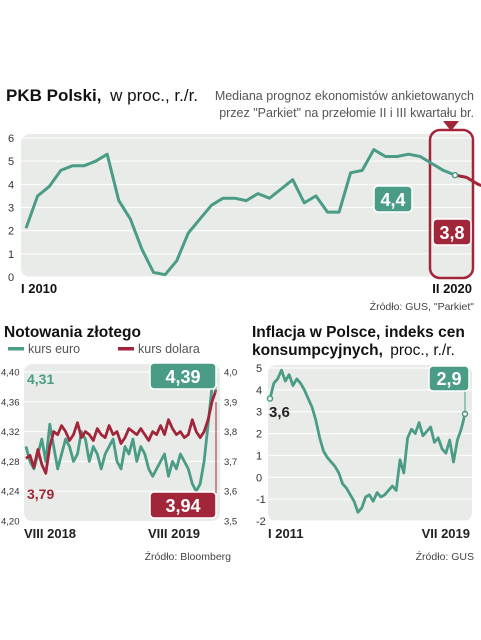 The height and width of the screenshot is (640, 481). I want to click on gdp-x-start: I 2010, so click(39, 288).